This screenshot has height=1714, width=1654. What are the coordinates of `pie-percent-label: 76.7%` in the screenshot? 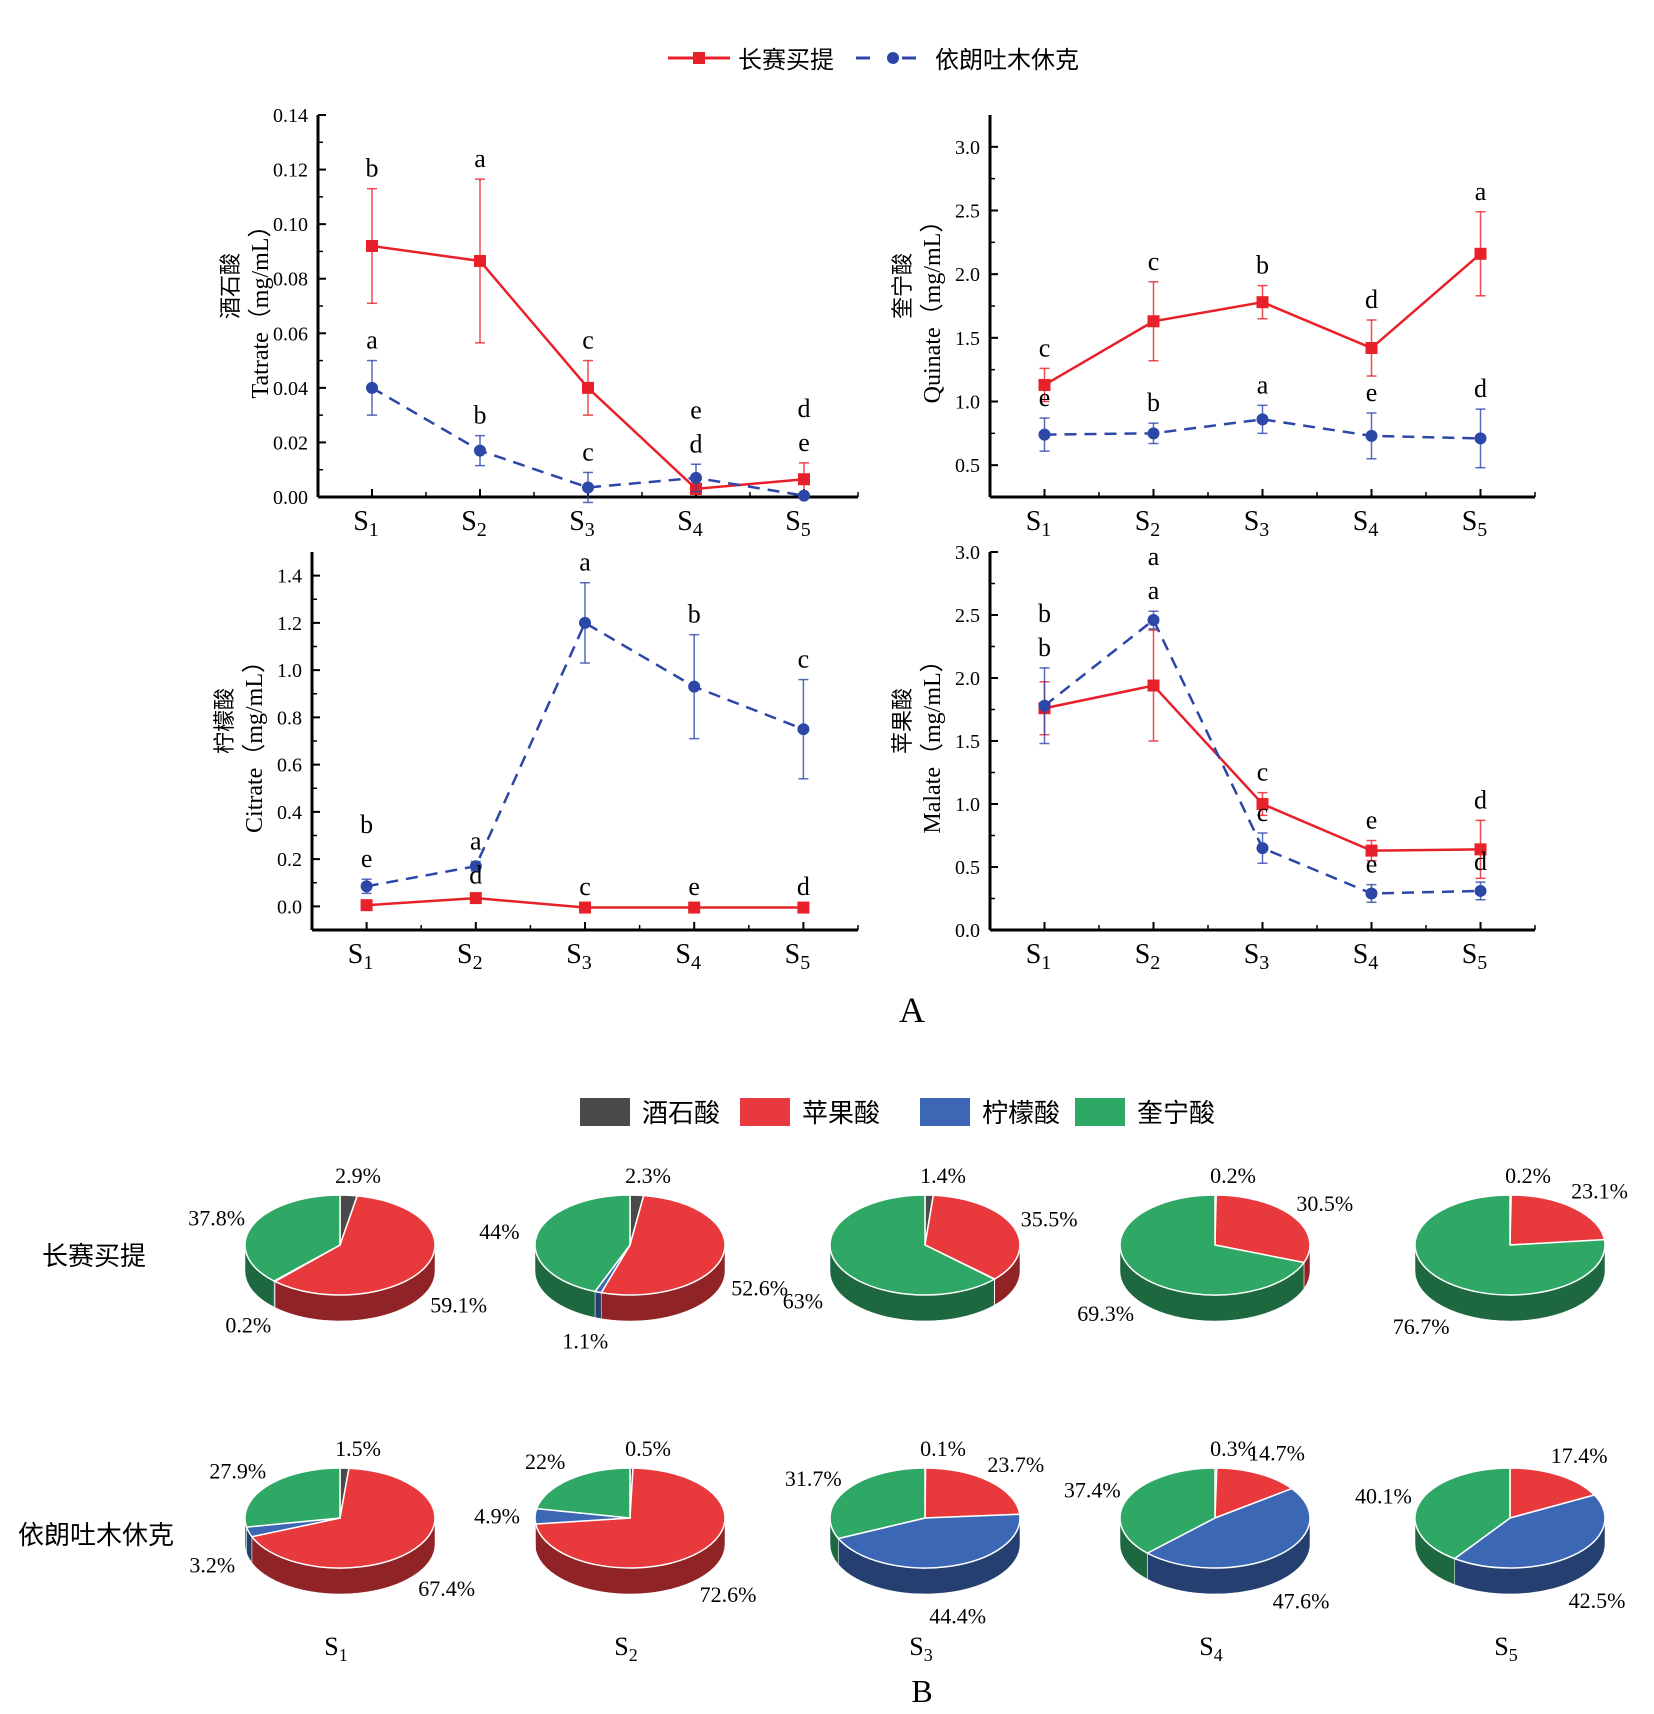 It's located at (1421, 1326).